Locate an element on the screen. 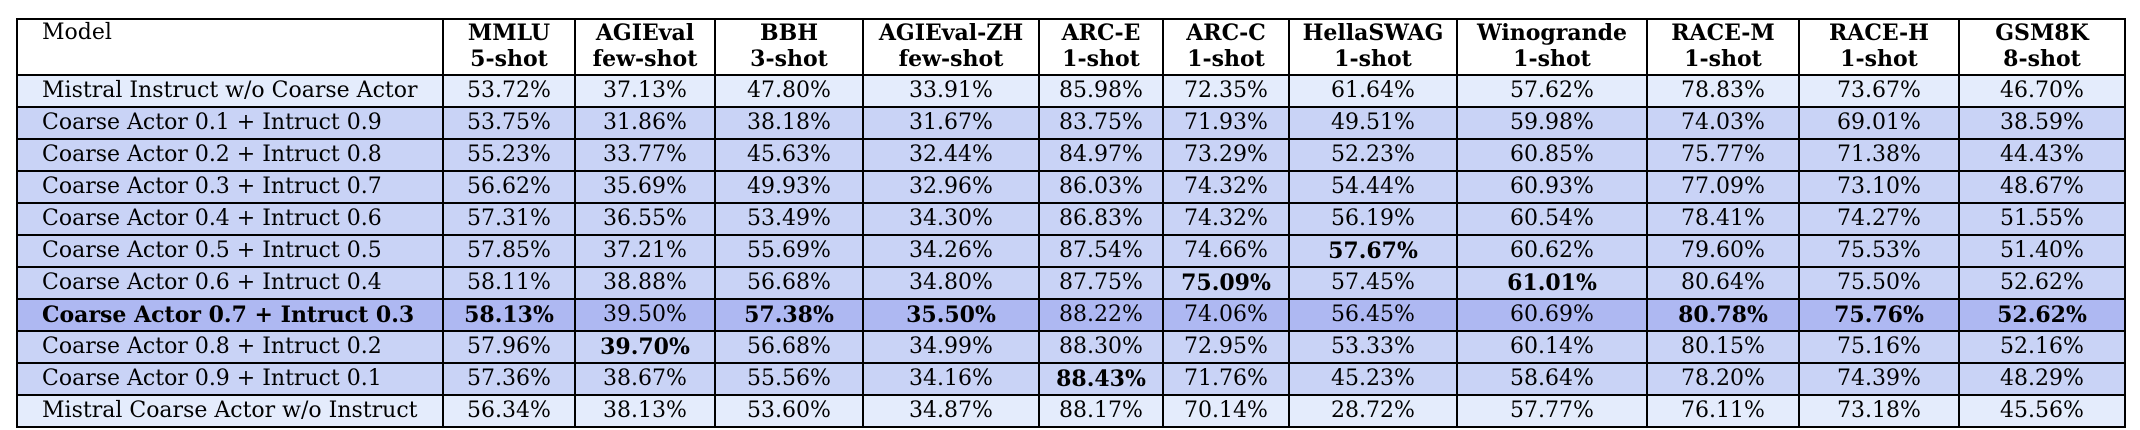 This screenshot has height=430, width=2140. score-cell: 53.60% is located at coordinates (789, 411).